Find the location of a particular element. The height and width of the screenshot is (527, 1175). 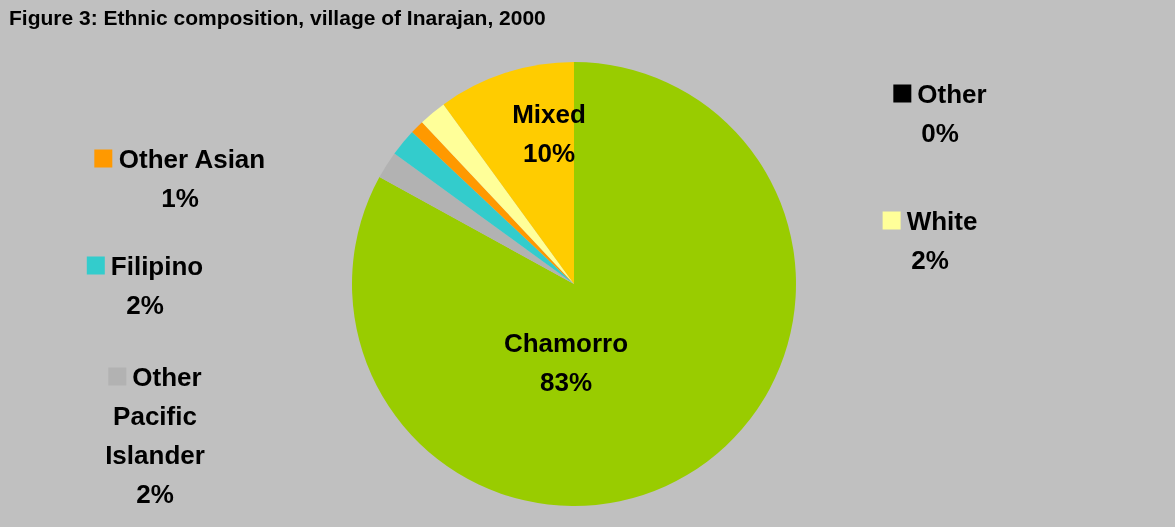

data-label: 83% is located at coordinates (566, 381).